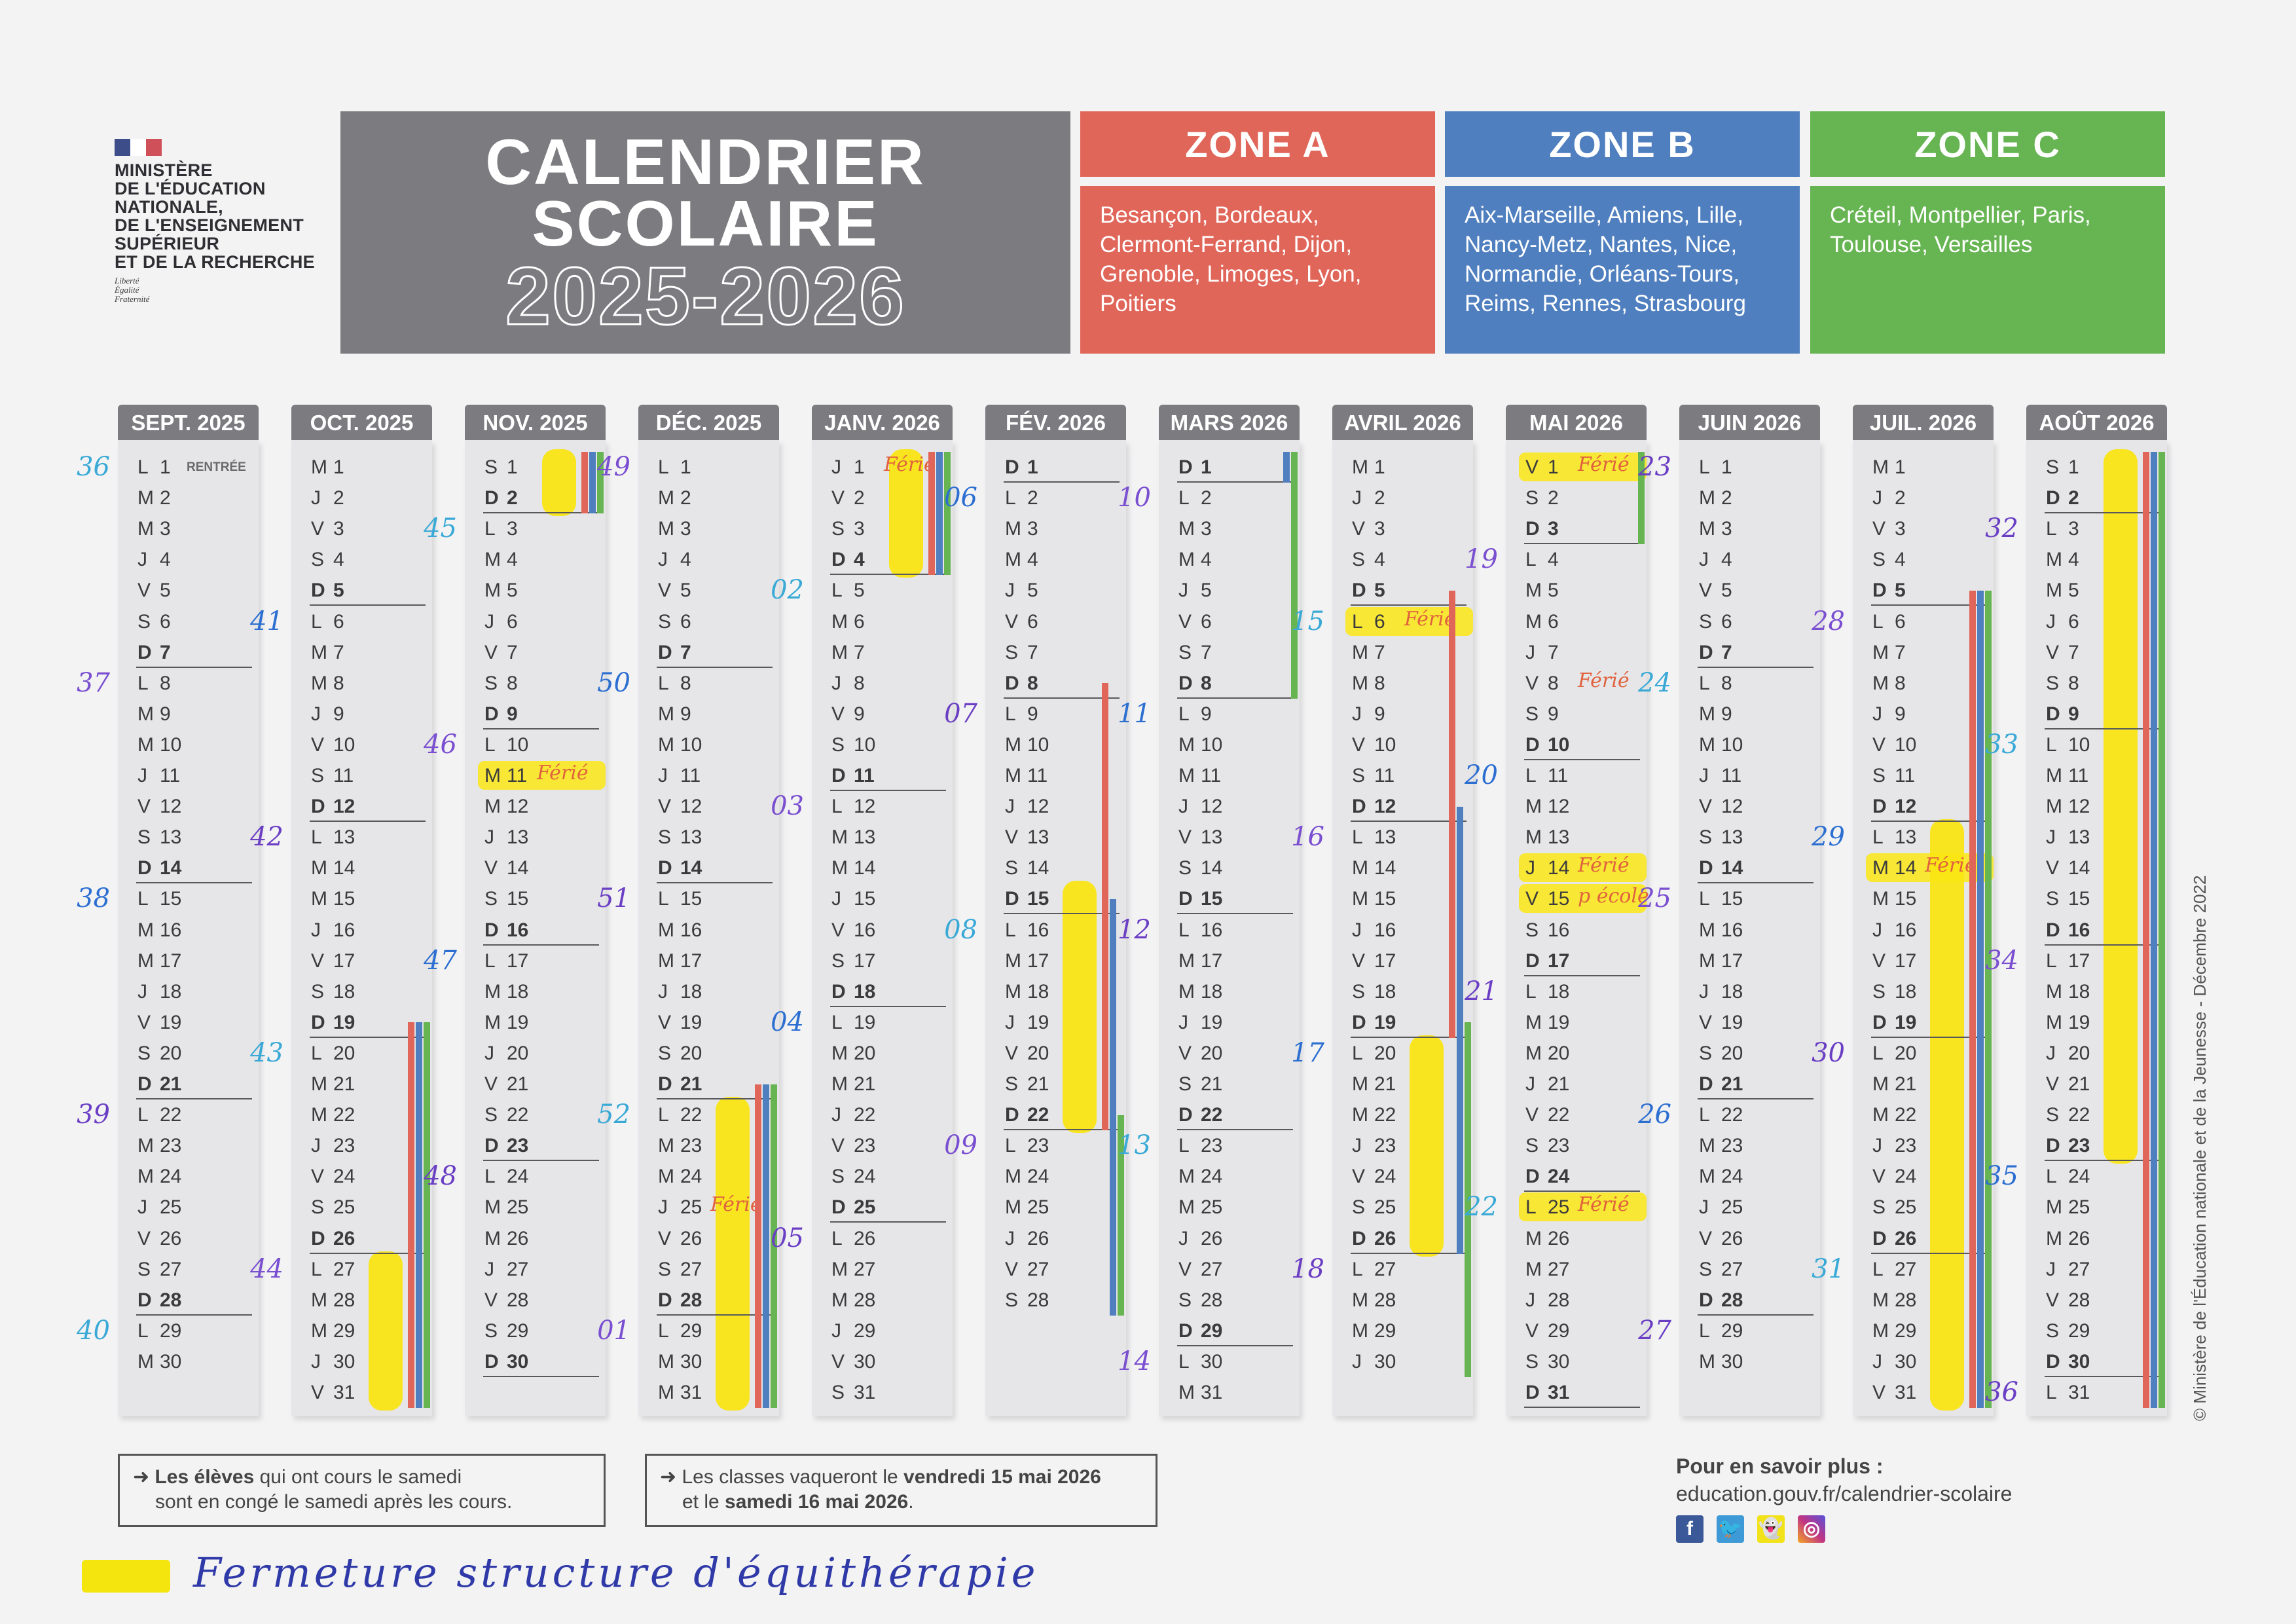  I want to click on day-row: V 15, so click(1576, 898).